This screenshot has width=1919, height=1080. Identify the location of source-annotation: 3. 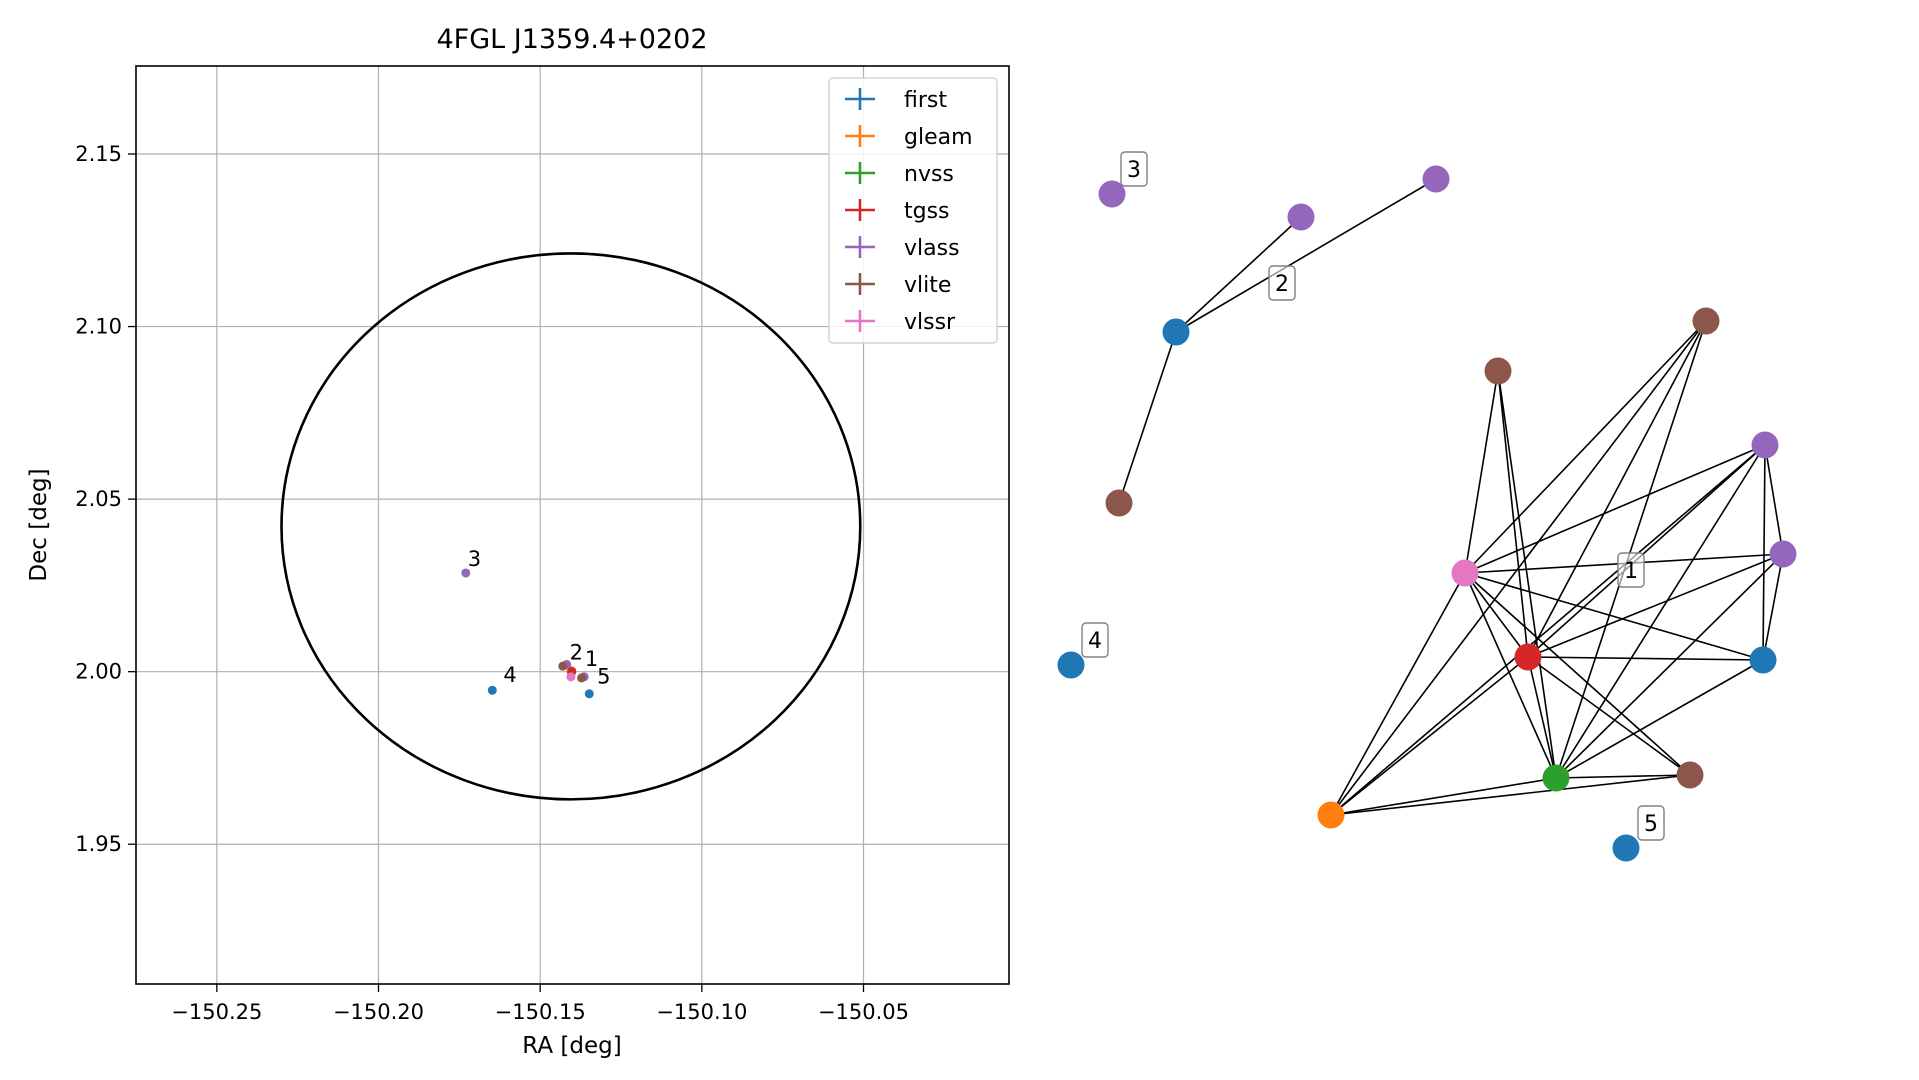
(474, 559).